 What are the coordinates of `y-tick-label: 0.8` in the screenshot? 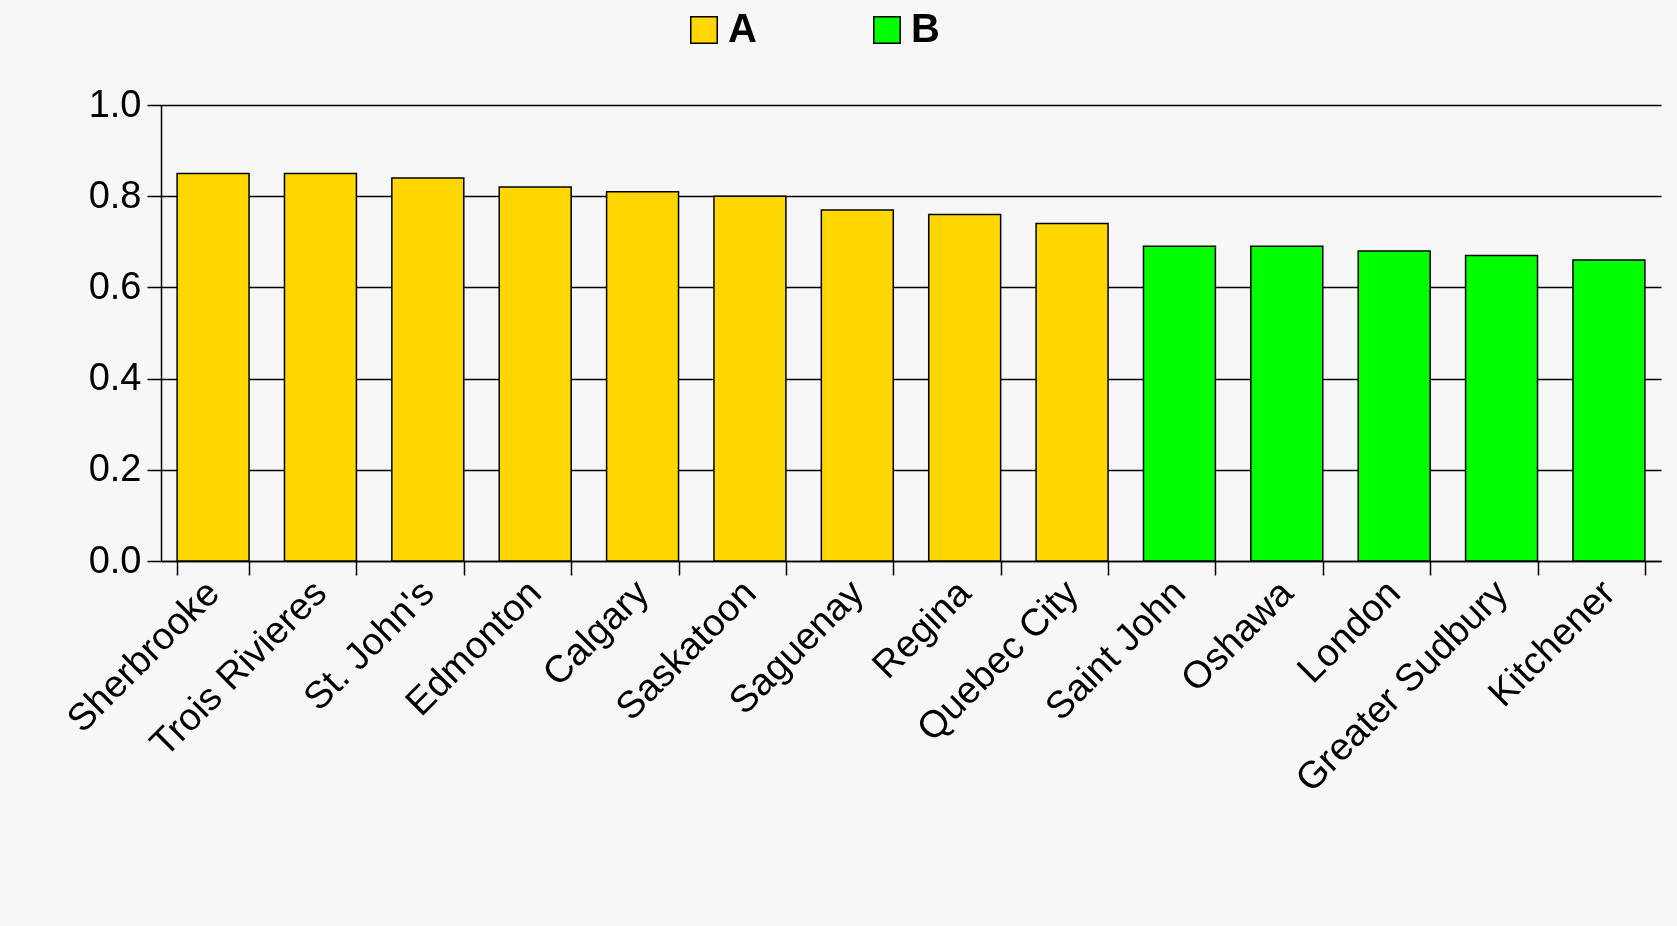 It's located at (115, 194).